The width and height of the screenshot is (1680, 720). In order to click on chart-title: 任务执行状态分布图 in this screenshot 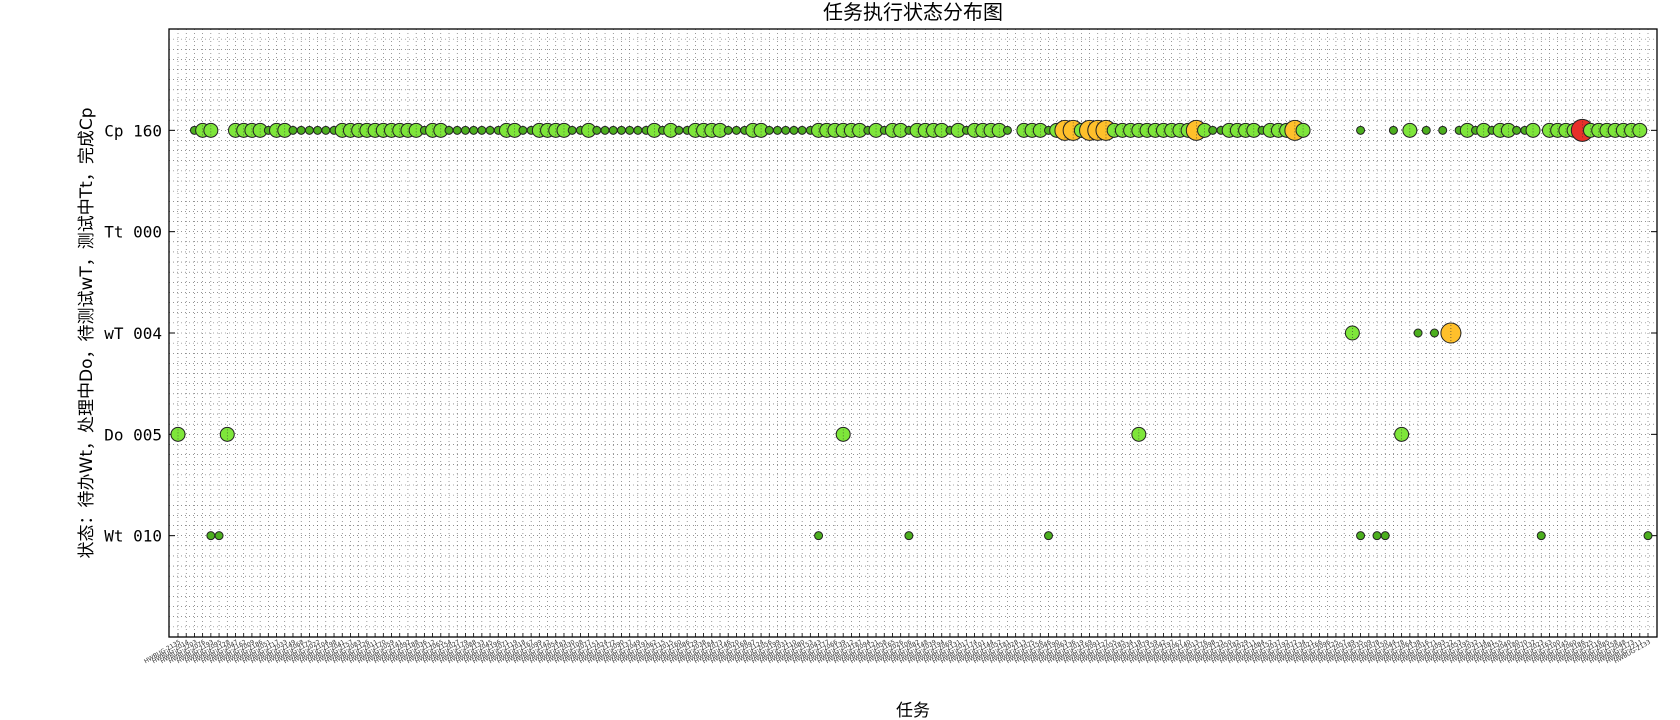, I will do `click(913, 12)`.